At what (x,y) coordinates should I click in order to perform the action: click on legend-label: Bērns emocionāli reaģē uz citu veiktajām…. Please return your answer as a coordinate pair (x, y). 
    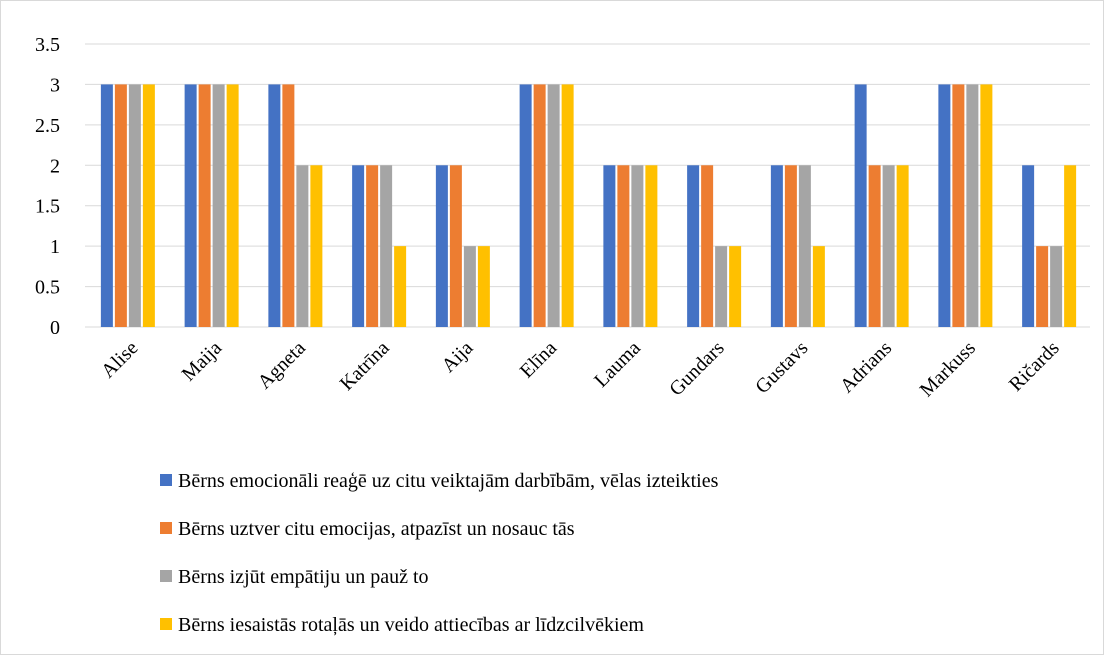
    Looking at the image, I should click on (448, 481).